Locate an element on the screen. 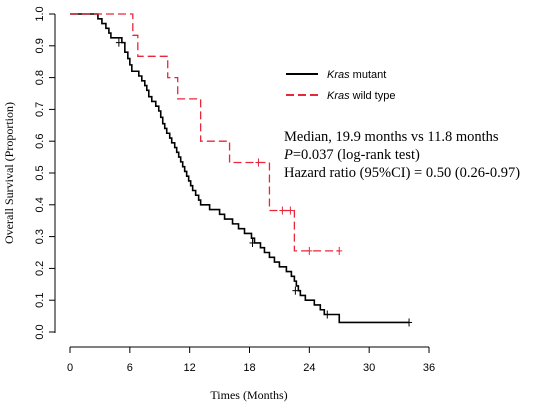 The image size is (550, 406). y-tick-label: 0.5 is located at coordinates (40, 172).